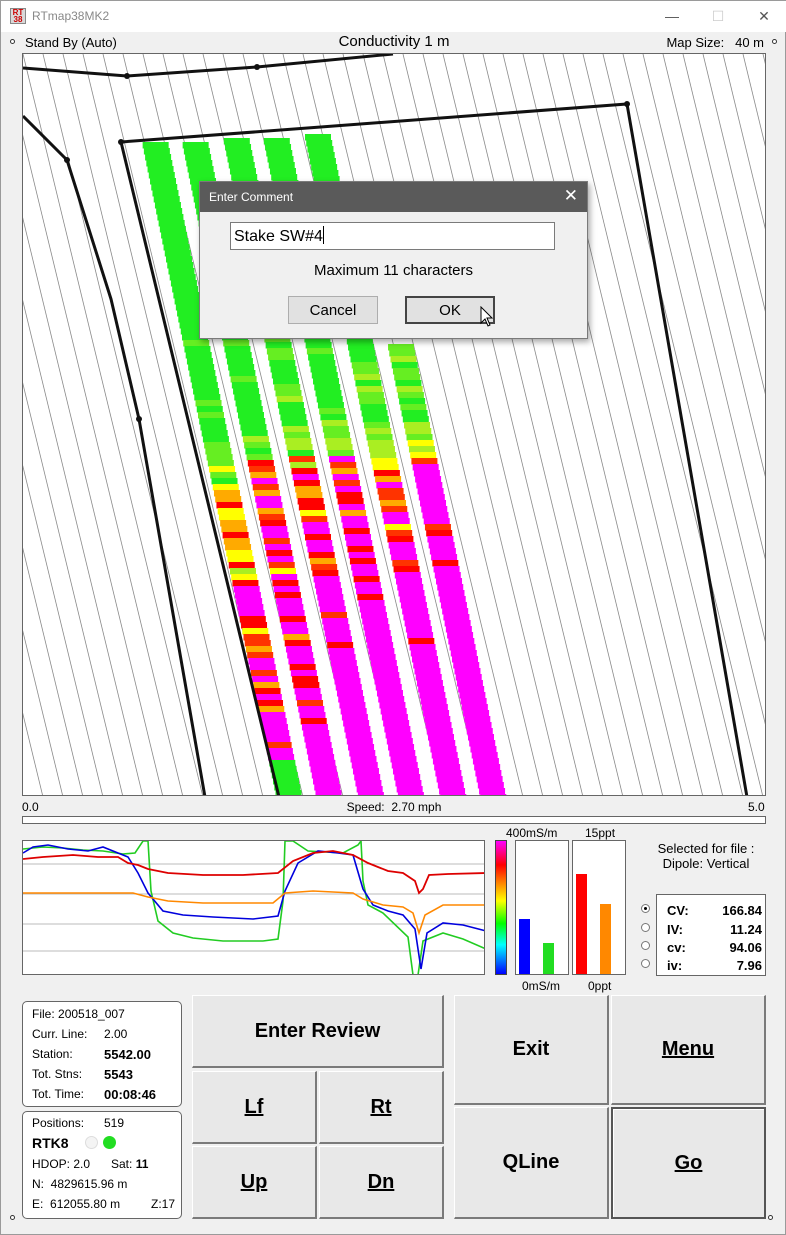  Describe the element at coordinates (333, 310) in the screenshot. I see `cancel-button: Cancel` at that location.